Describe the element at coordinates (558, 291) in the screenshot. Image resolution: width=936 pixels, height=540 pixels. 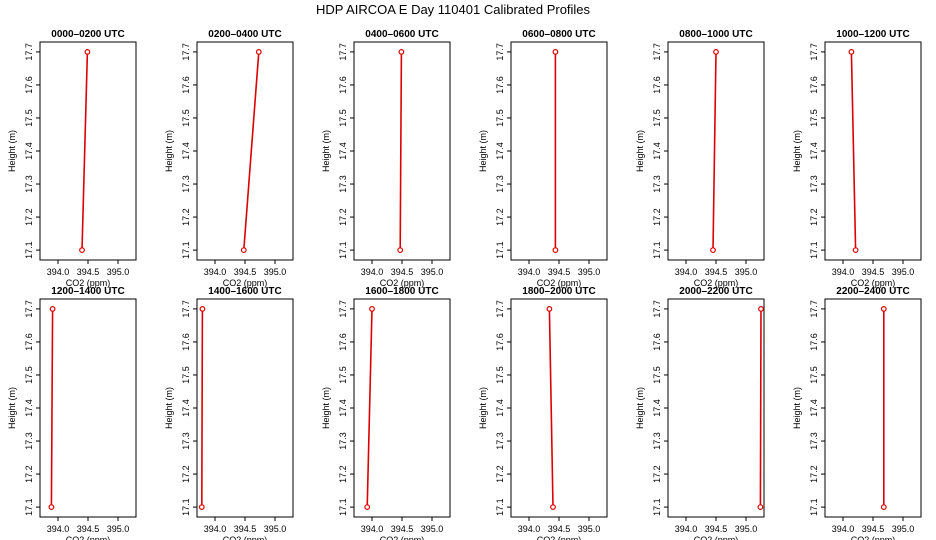
I see `panel-title: 1800–2000 UTC` at that location.